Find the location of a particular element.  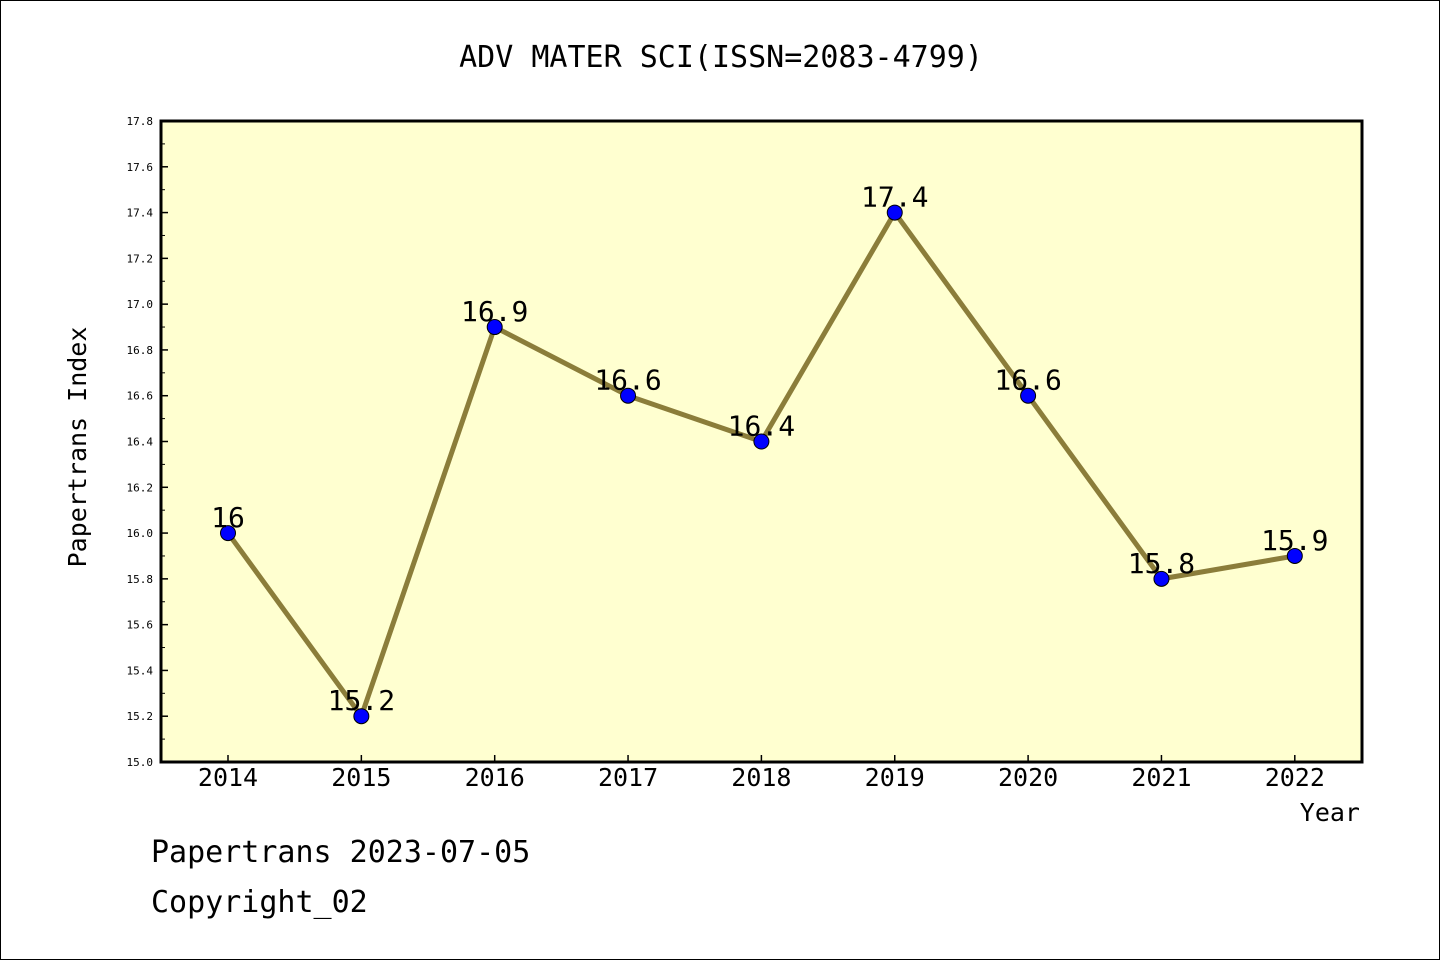

y-tick-label: 17.4 is located at coordinates (140, 213).